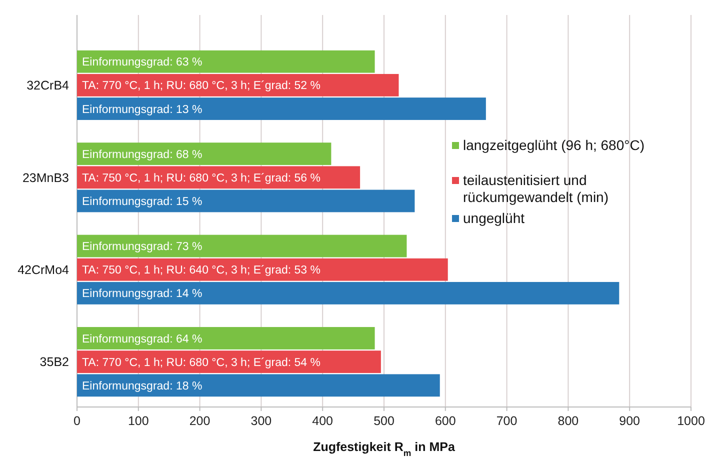 The width and height of the screenshot is (709, 457). I want to click on x-tick-label: 300, so click(261, 421).